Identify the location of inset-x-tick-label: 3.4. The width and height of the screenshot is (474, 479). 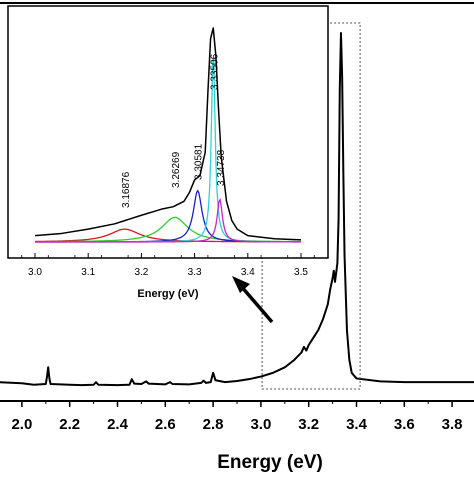
(248, 272).